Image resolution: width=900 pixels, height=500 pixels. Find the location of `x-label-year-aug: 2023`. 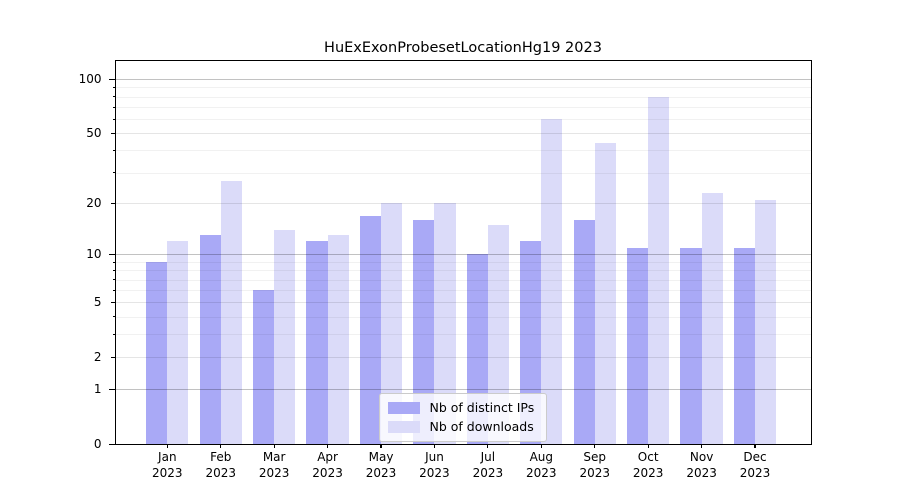

x-label-year-aug: 2023 is located at coordinates (541, 472).